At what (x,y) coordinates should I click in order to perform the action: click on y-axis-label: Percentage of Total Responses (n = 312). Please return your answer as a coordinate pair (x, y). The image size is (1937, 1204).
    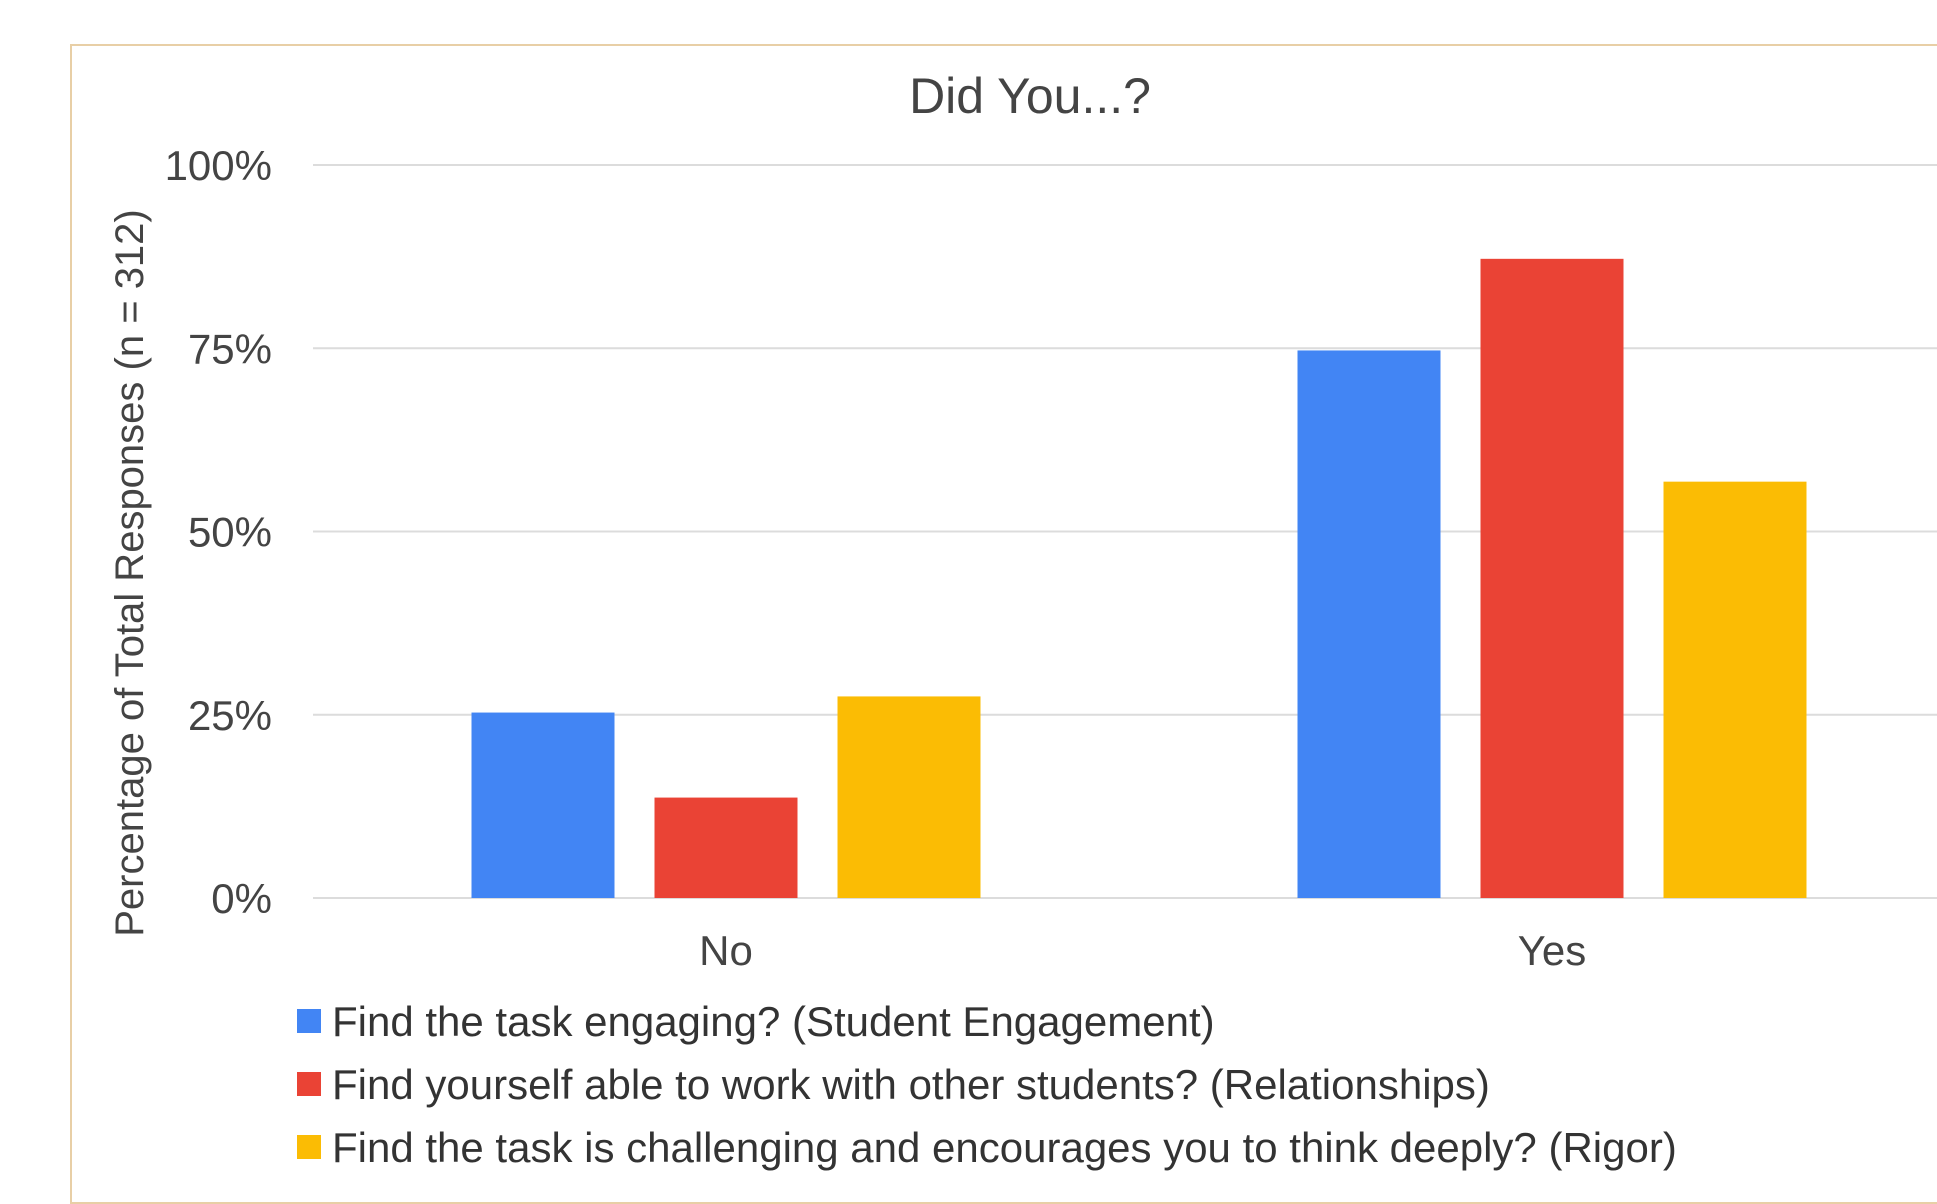
    Looking at the image, I should click on (130, 573).